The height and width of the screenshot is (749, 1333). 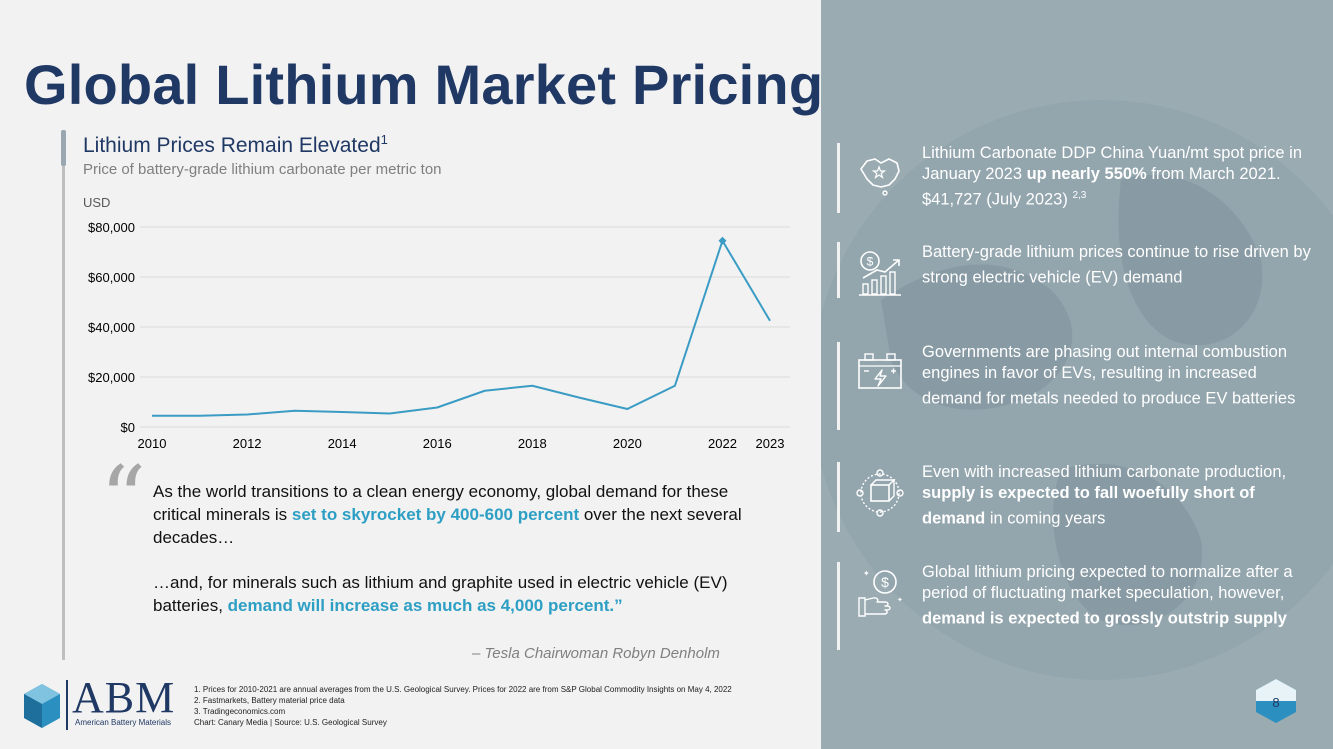 I want to click on y-tick-label: $40,000, so click(x=111, y=327).